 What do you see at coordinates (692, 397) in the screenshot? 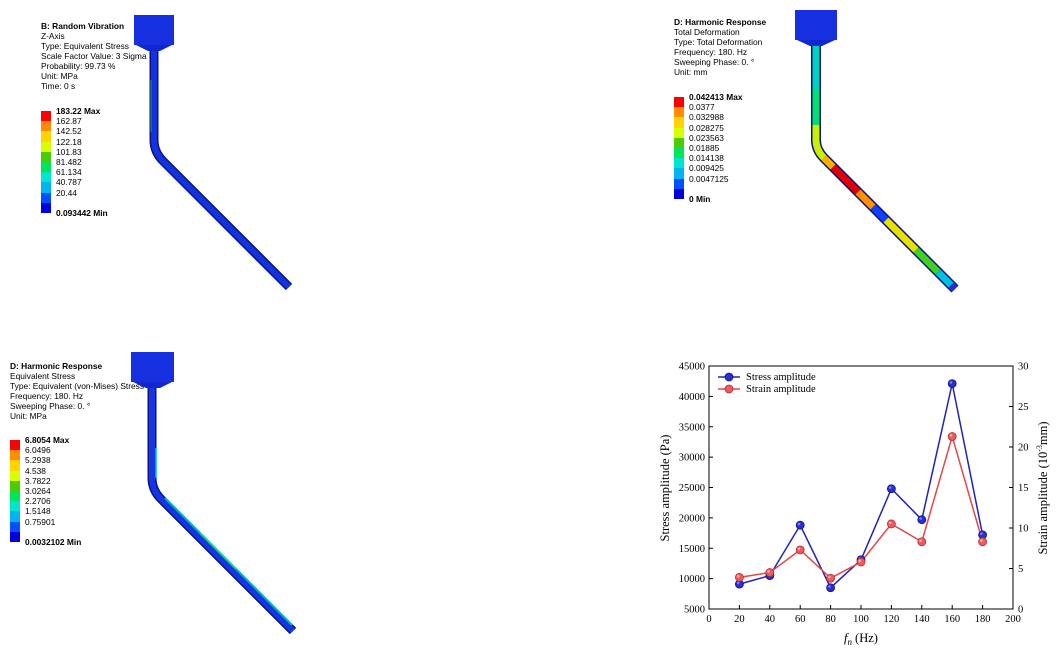
I see `y-left-tick-label: 40000` at bounding box center [692, 397].